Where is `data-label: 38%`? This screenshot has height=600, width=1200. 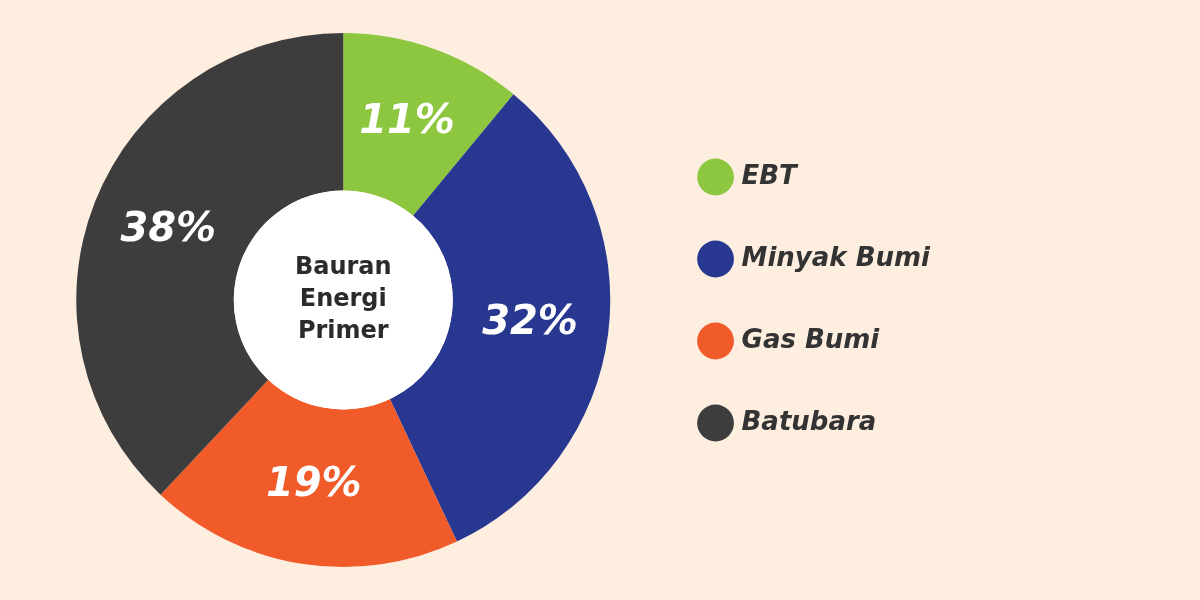
data-label: 38% is located at coordinates (168, 227).